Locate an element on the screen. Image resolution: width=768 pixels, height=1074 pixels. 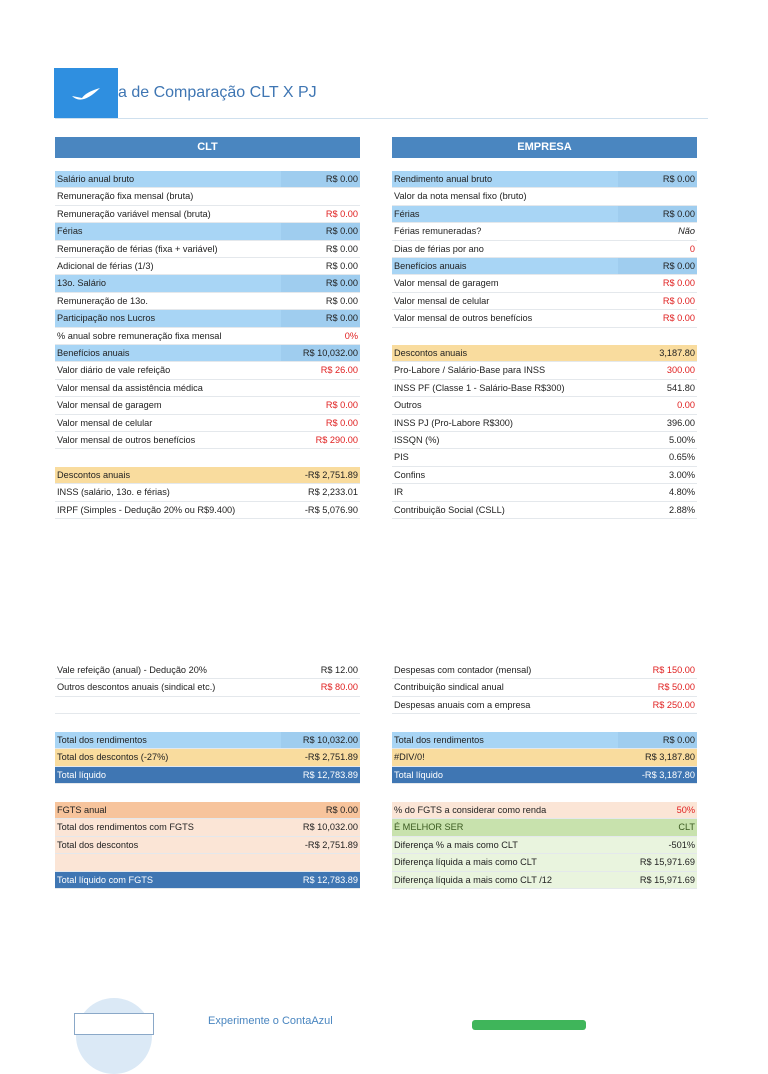
table-row: Diferença % a mais como CLT -501% is located at coordinates (544, 845).